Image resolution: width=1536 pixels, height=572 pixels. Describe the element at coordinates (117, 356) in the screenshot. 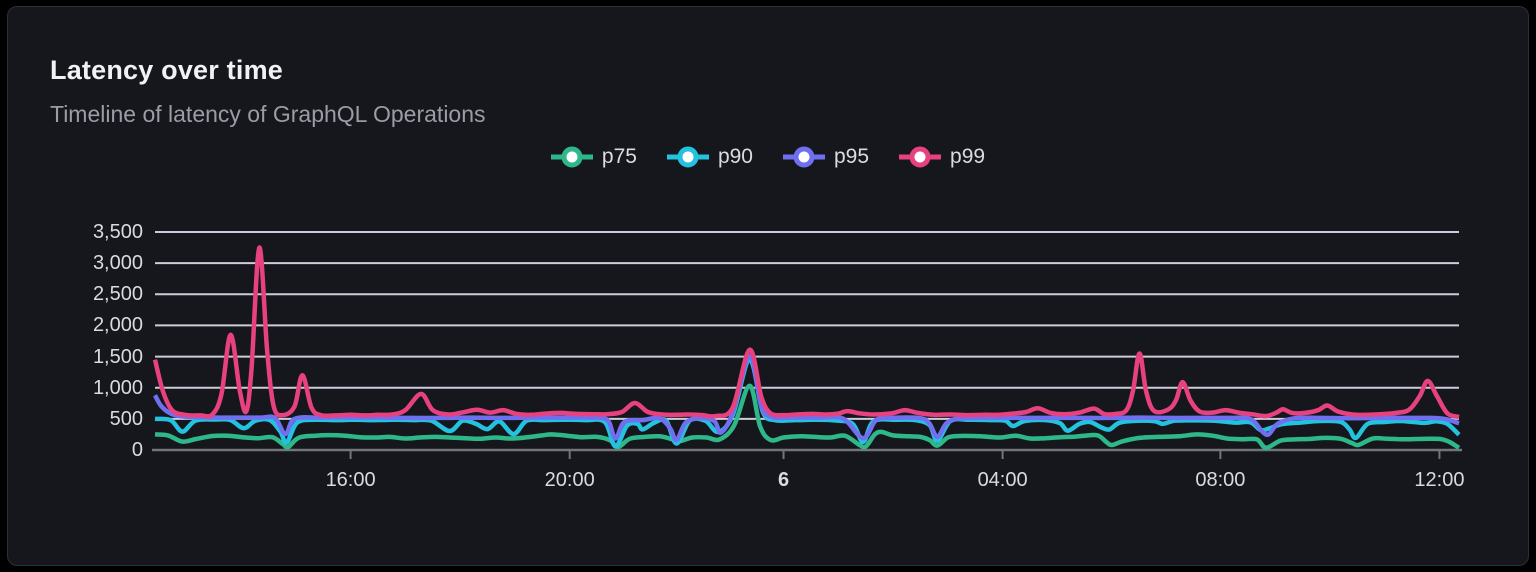

I see `y-axis-label: 1,500` at that location.